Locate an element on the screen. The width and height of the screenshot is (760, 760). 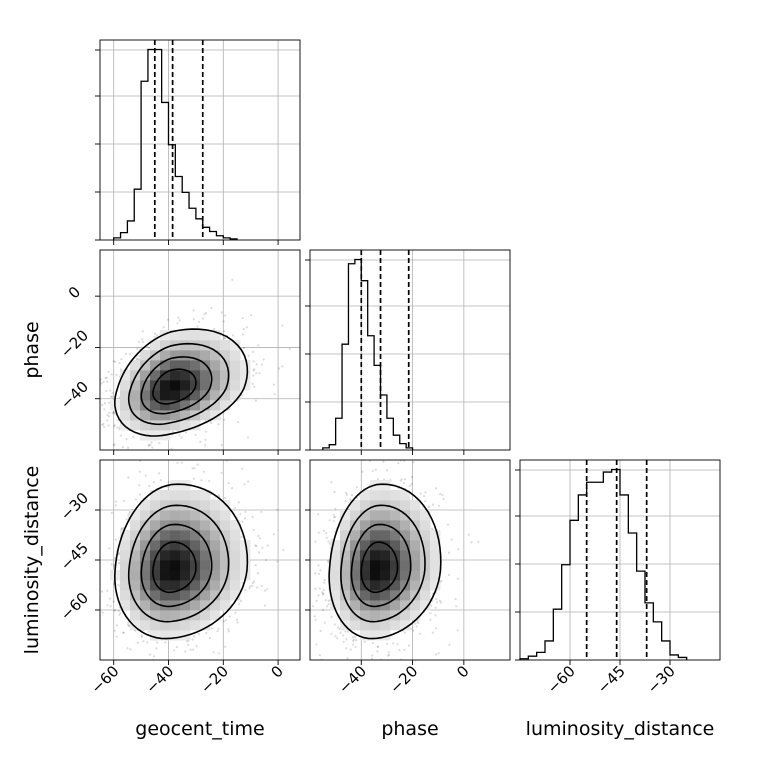
pair-phase-vs-geocent-time-content is located at coordinates (195, 364).